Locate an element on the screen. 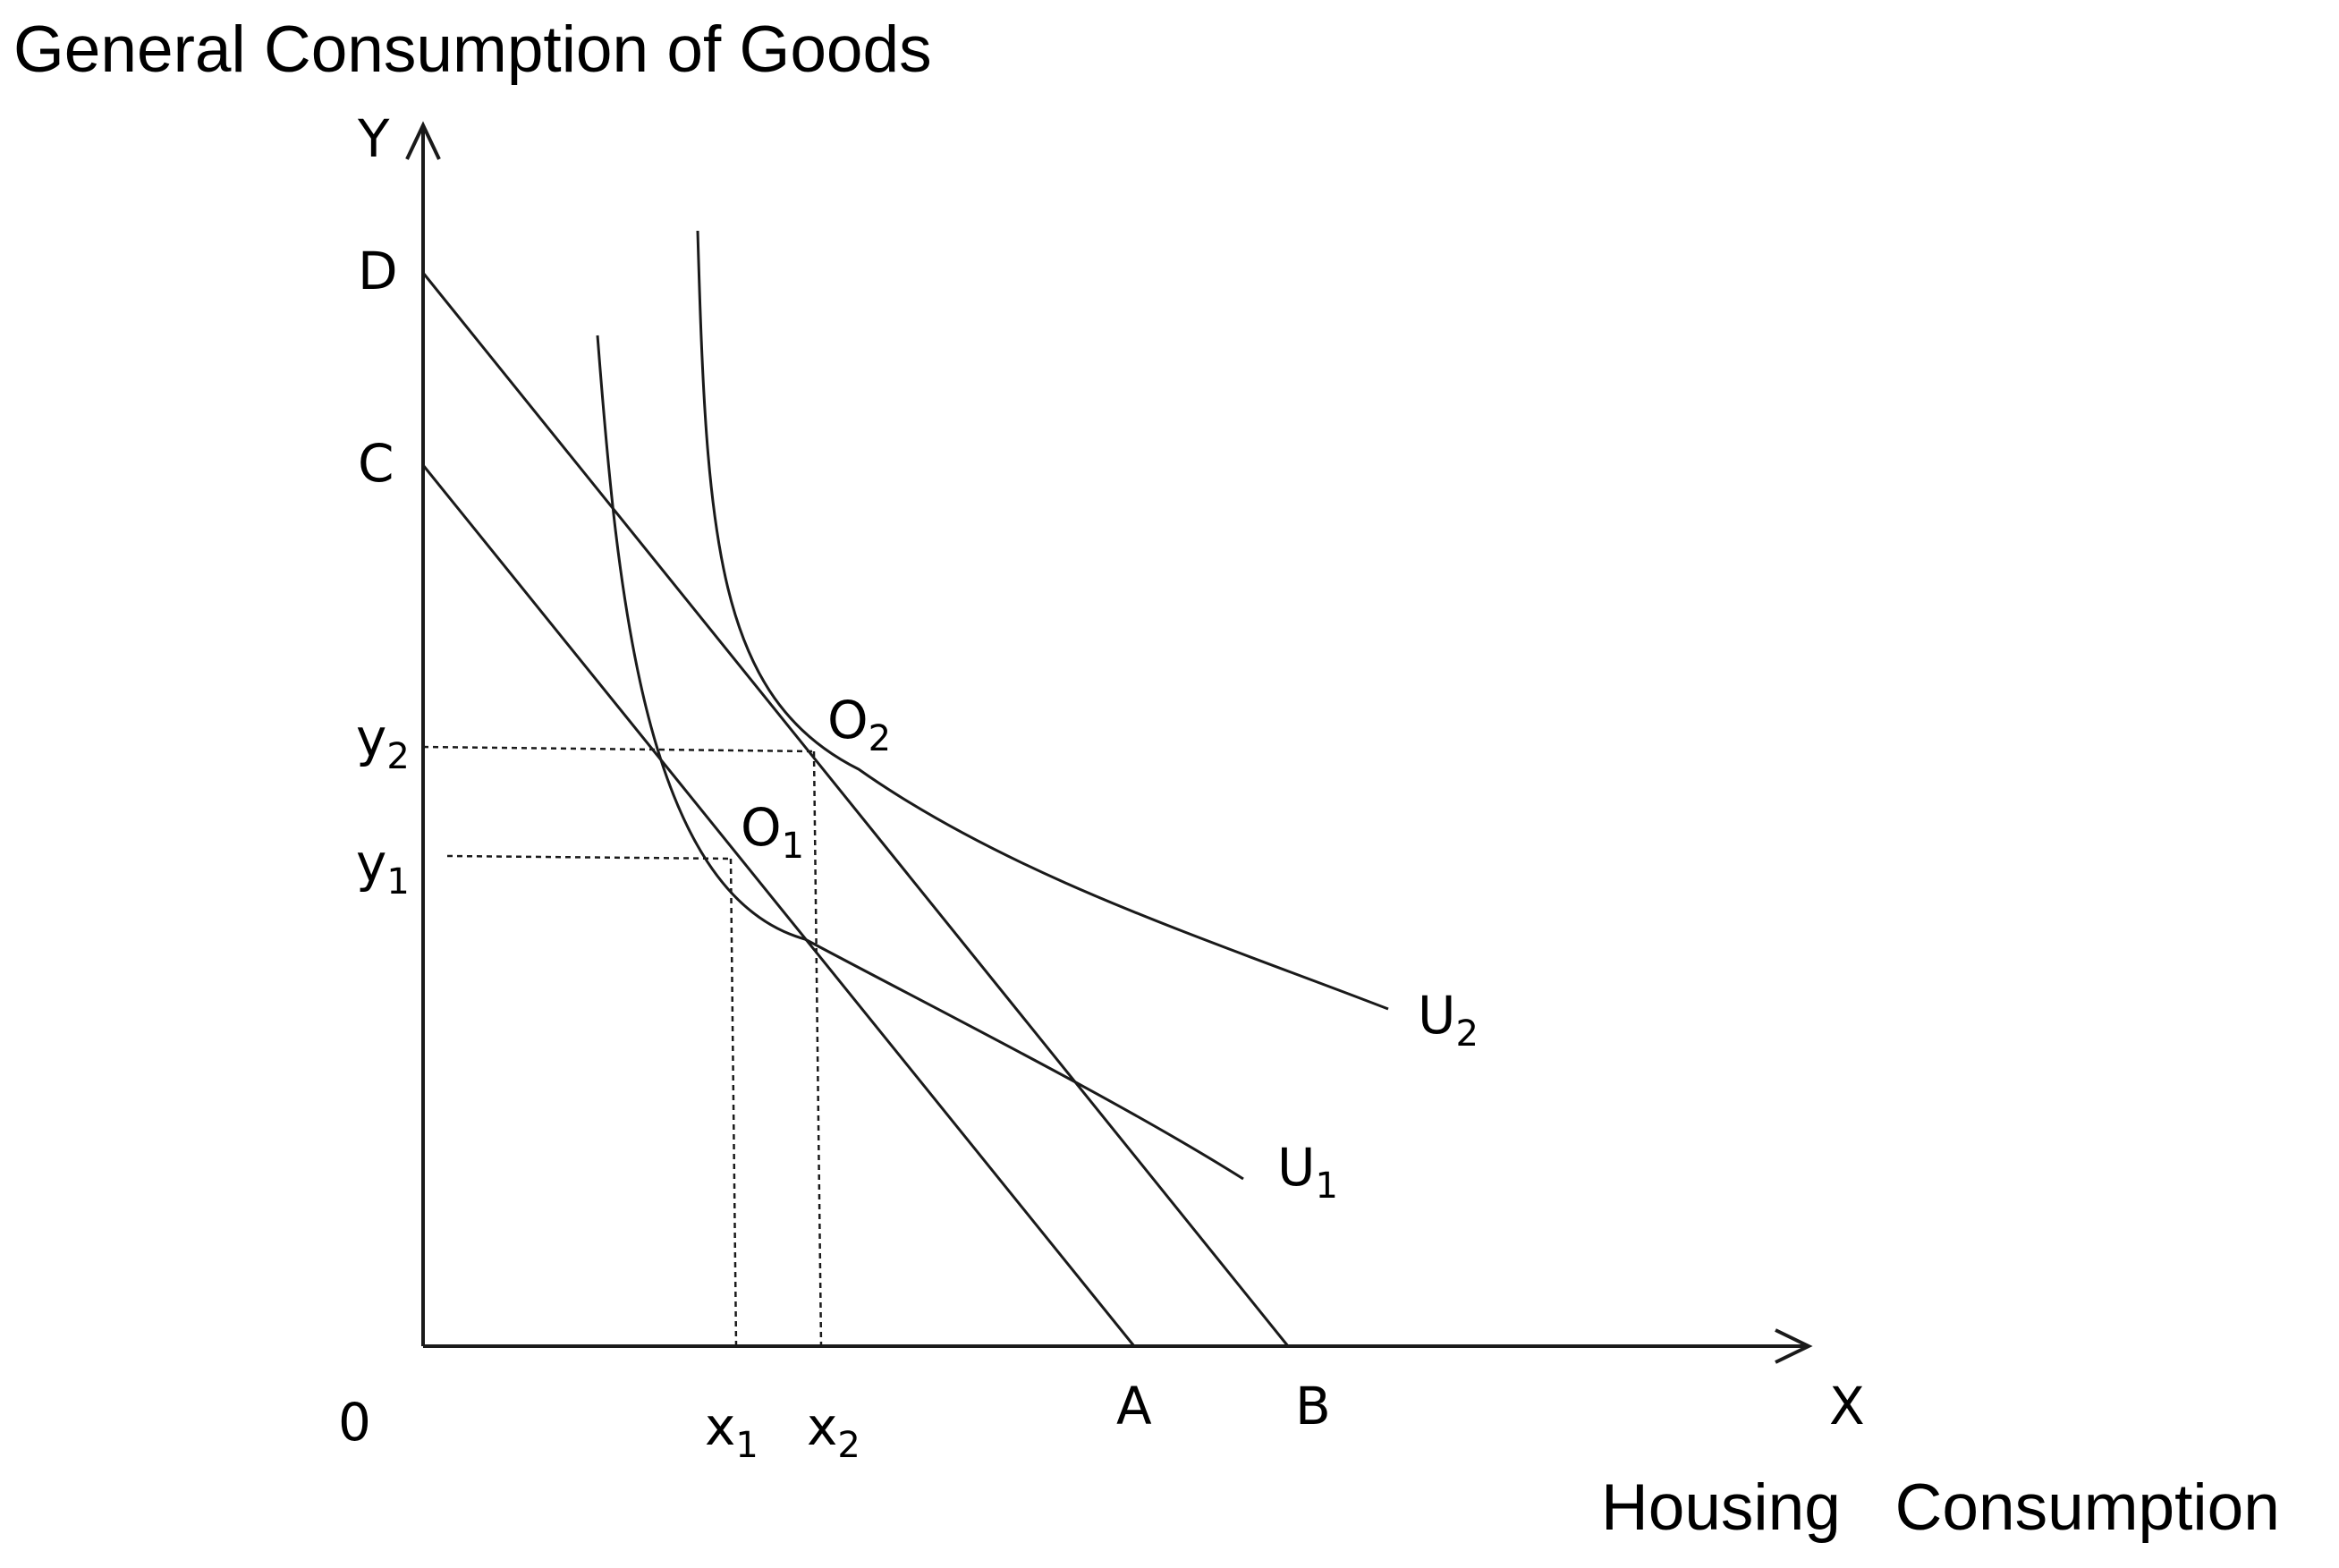  label-x2: x2 is located at coordinates (833, 1431).